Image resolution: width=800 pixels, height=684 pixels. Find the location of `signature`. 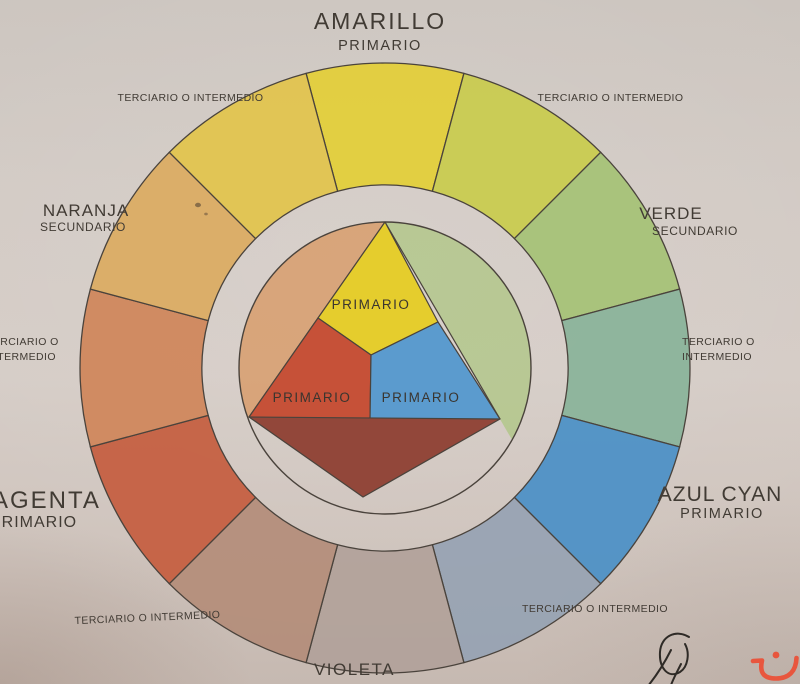

signature is located at coordinates (669, 658).